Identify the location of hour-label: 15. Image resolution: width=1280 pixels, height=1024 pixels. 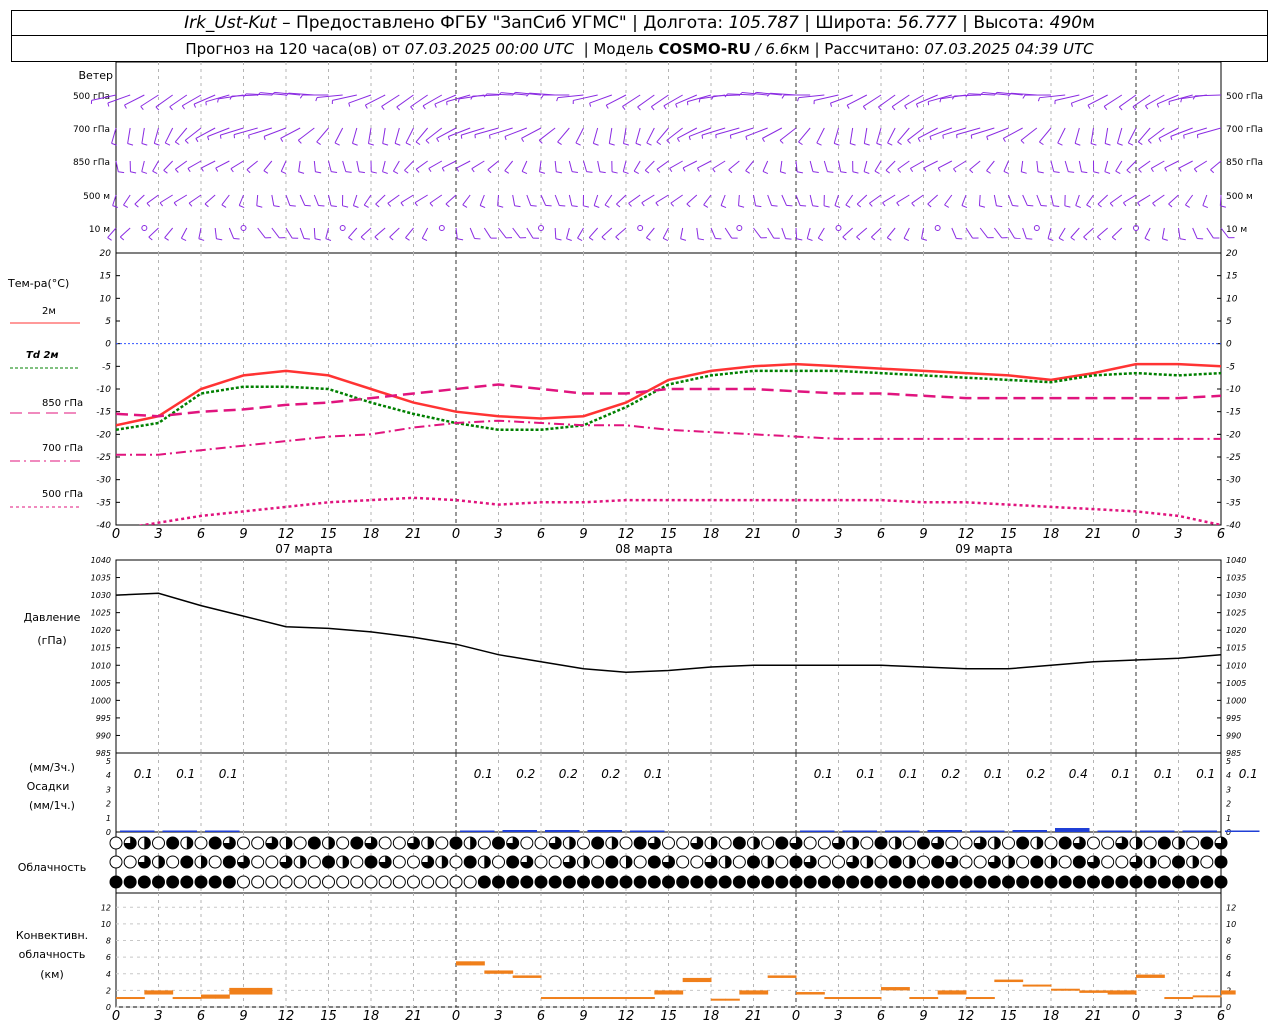
(1008, 534).